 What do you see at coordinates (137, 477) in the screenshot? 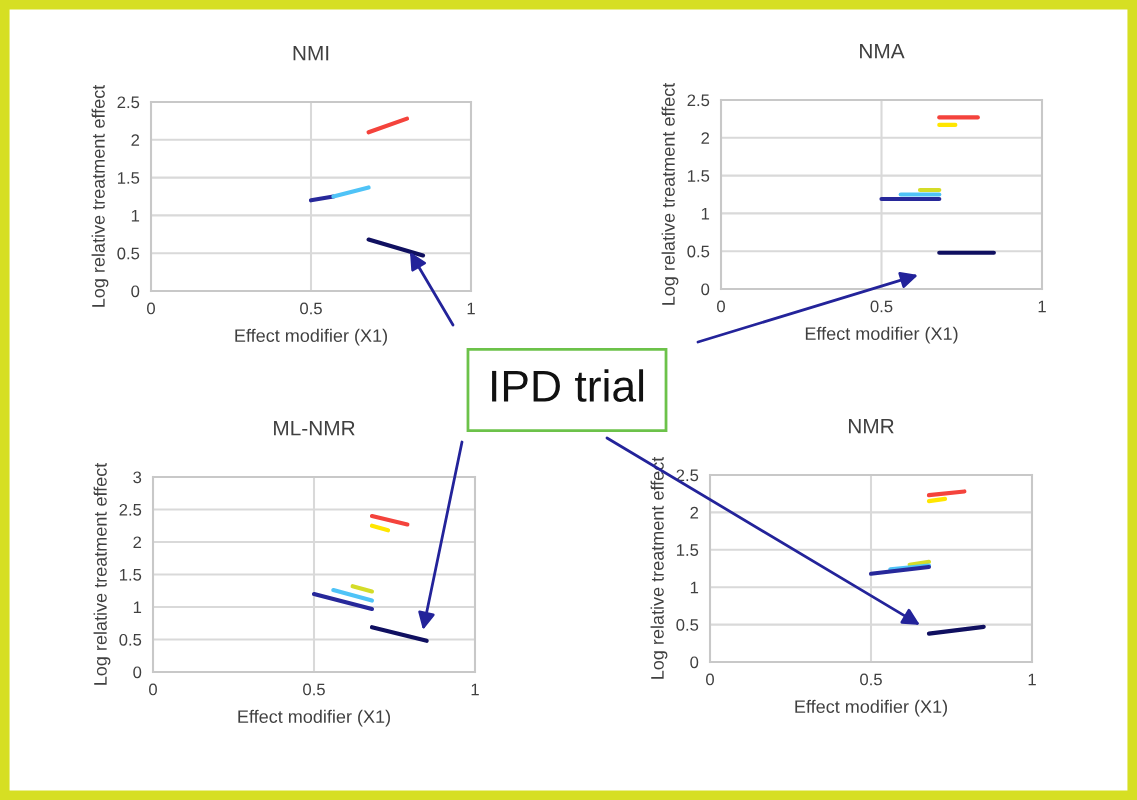
I see `y-tick-label: 3` at bounding box center [137, 477].